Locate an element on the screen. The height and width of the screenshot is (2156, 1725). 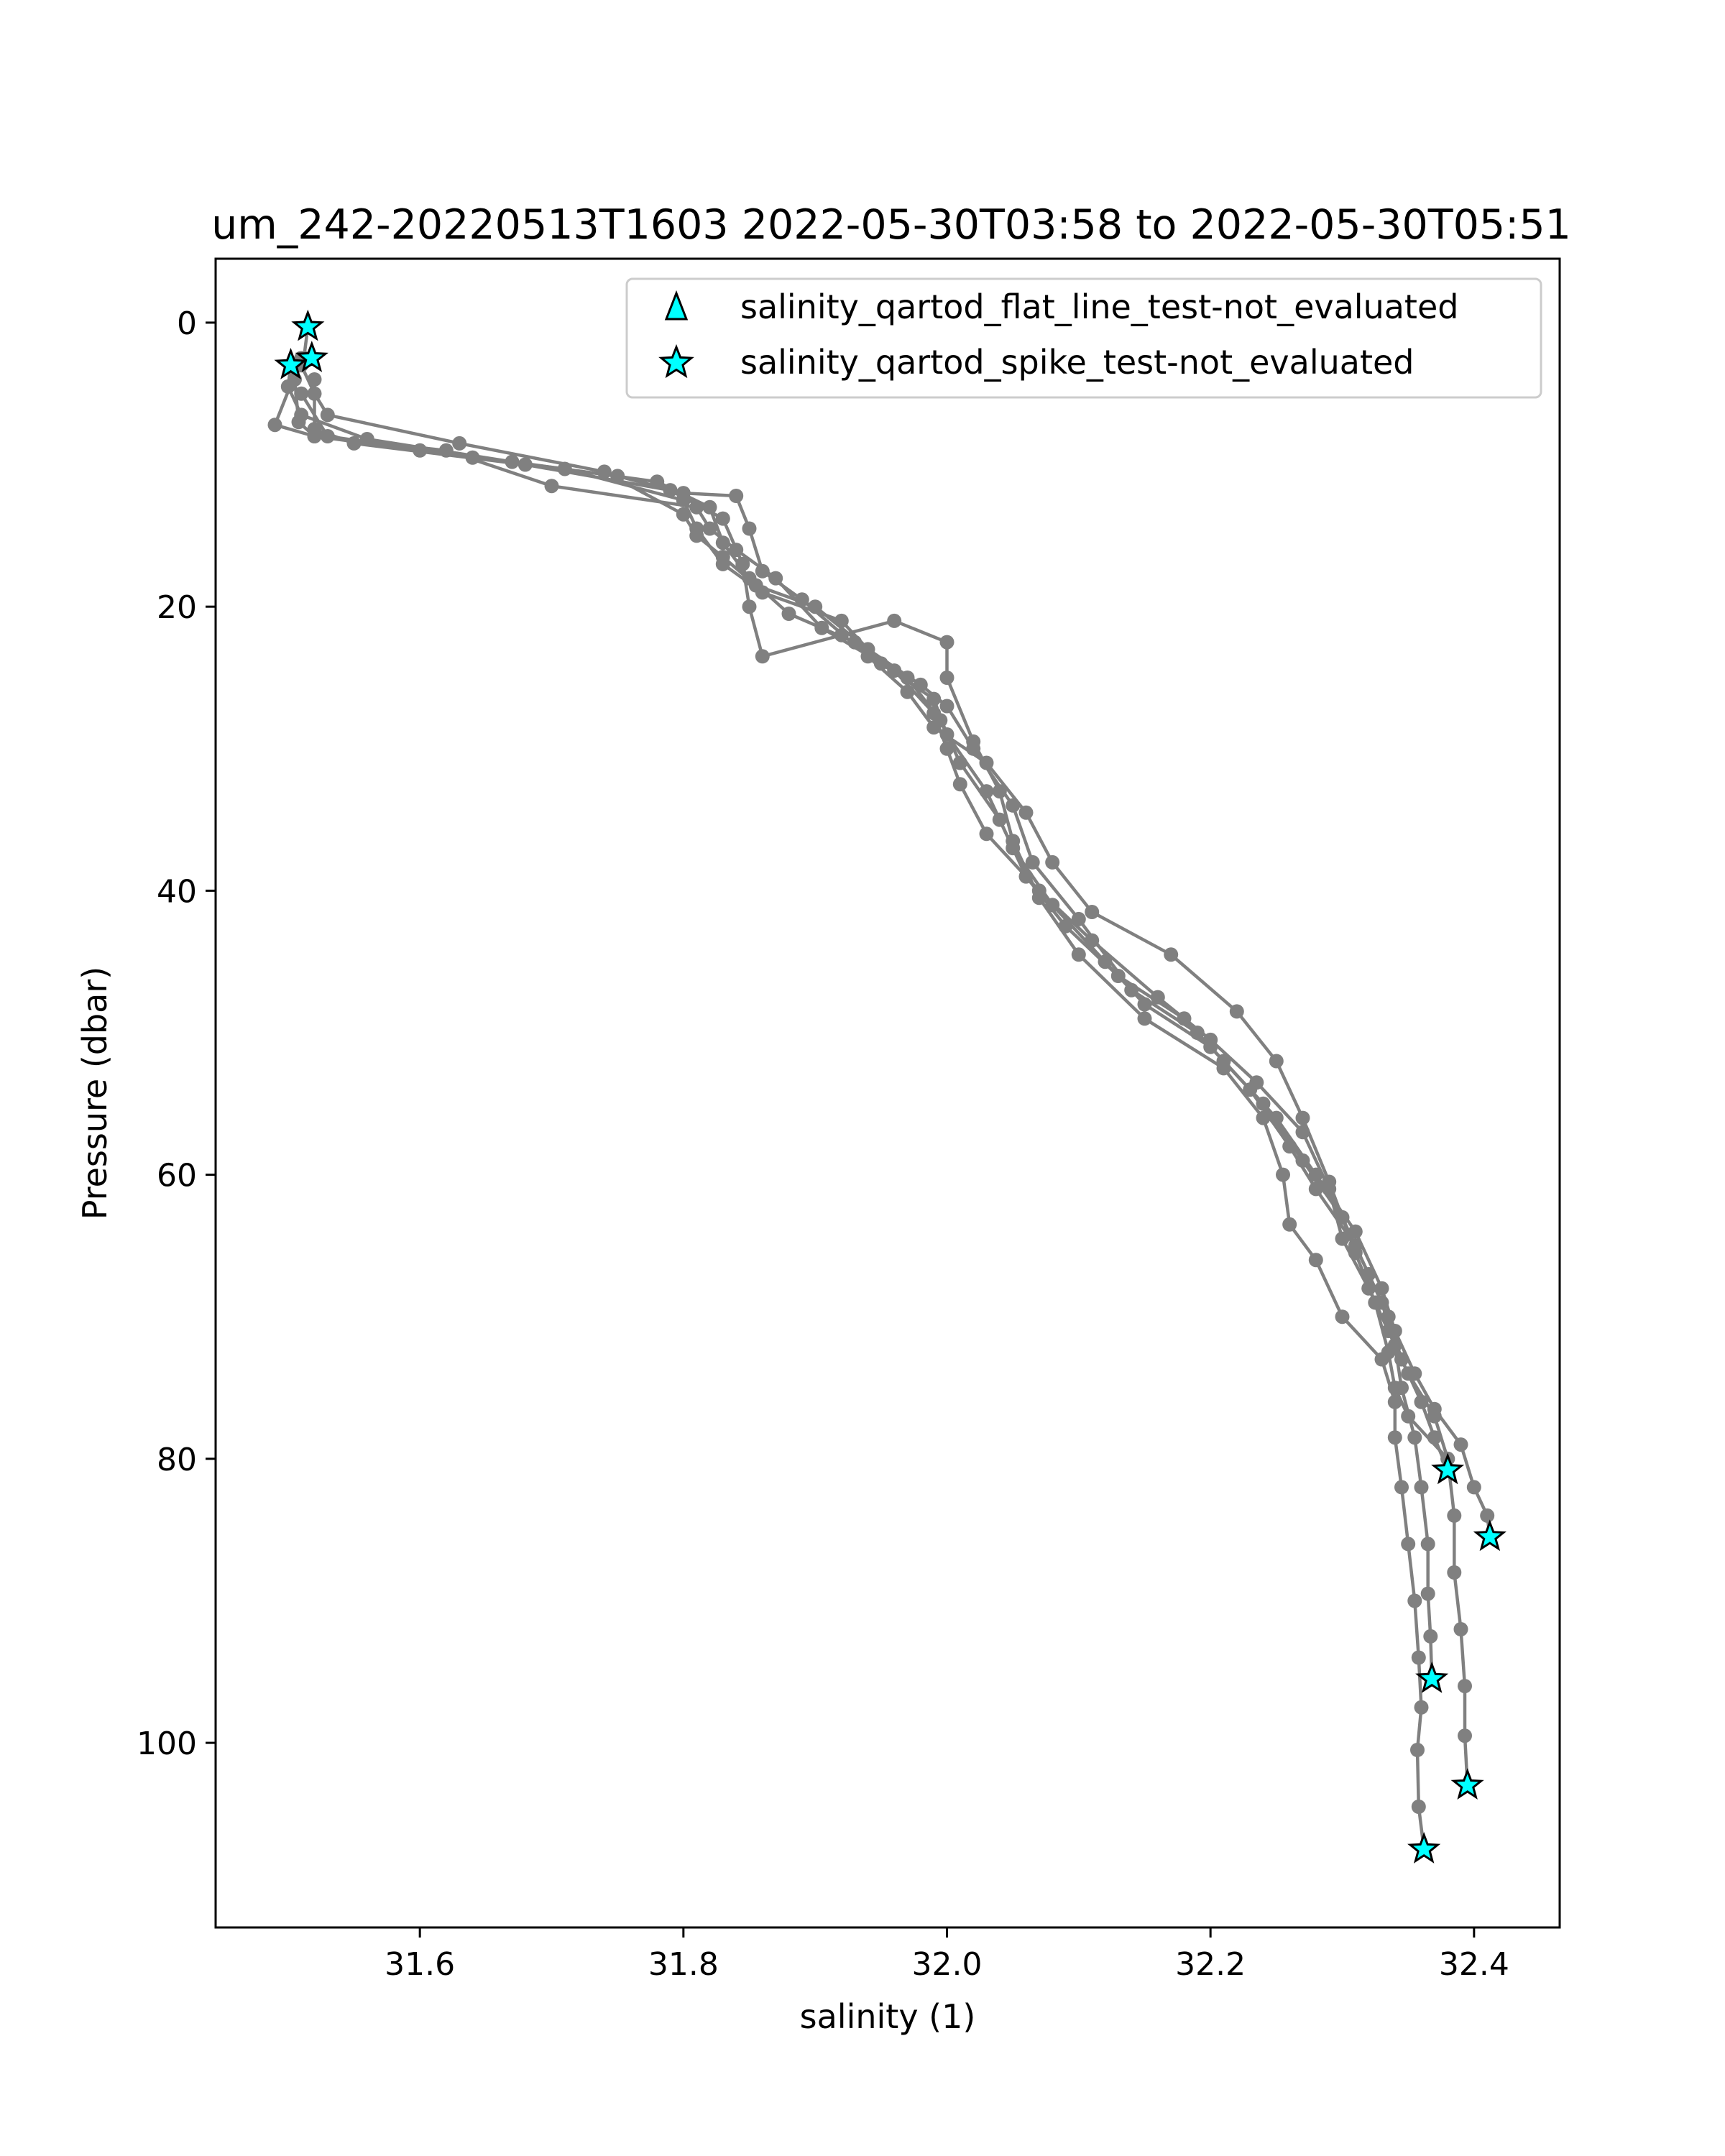
y-tick-label: 80 is located at coordinates (177, 1460).